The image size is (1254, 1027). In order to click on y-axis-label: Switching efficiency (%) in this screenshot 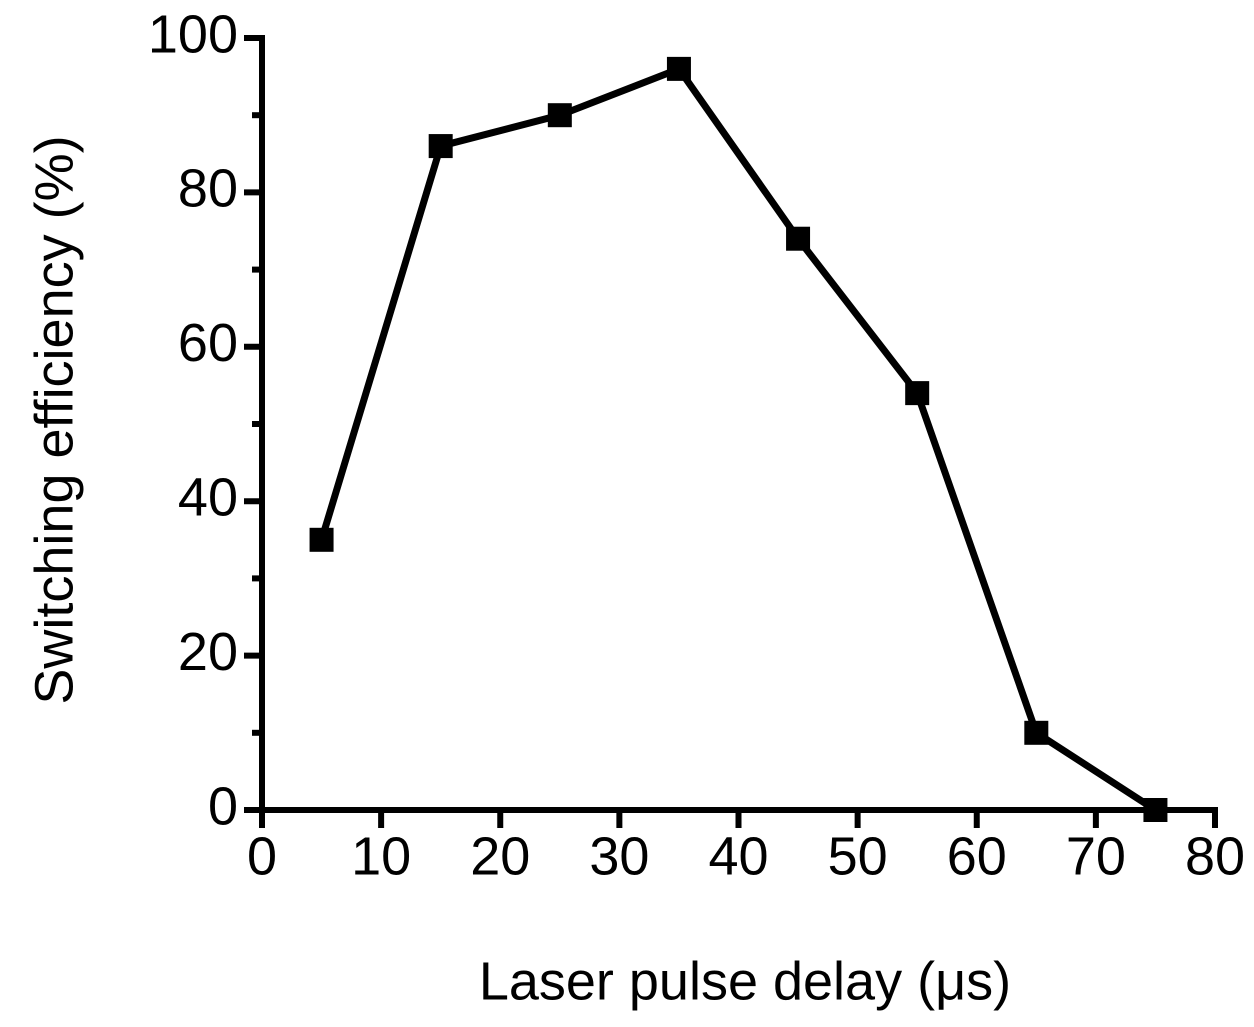, I will do `click(54, 419)`.